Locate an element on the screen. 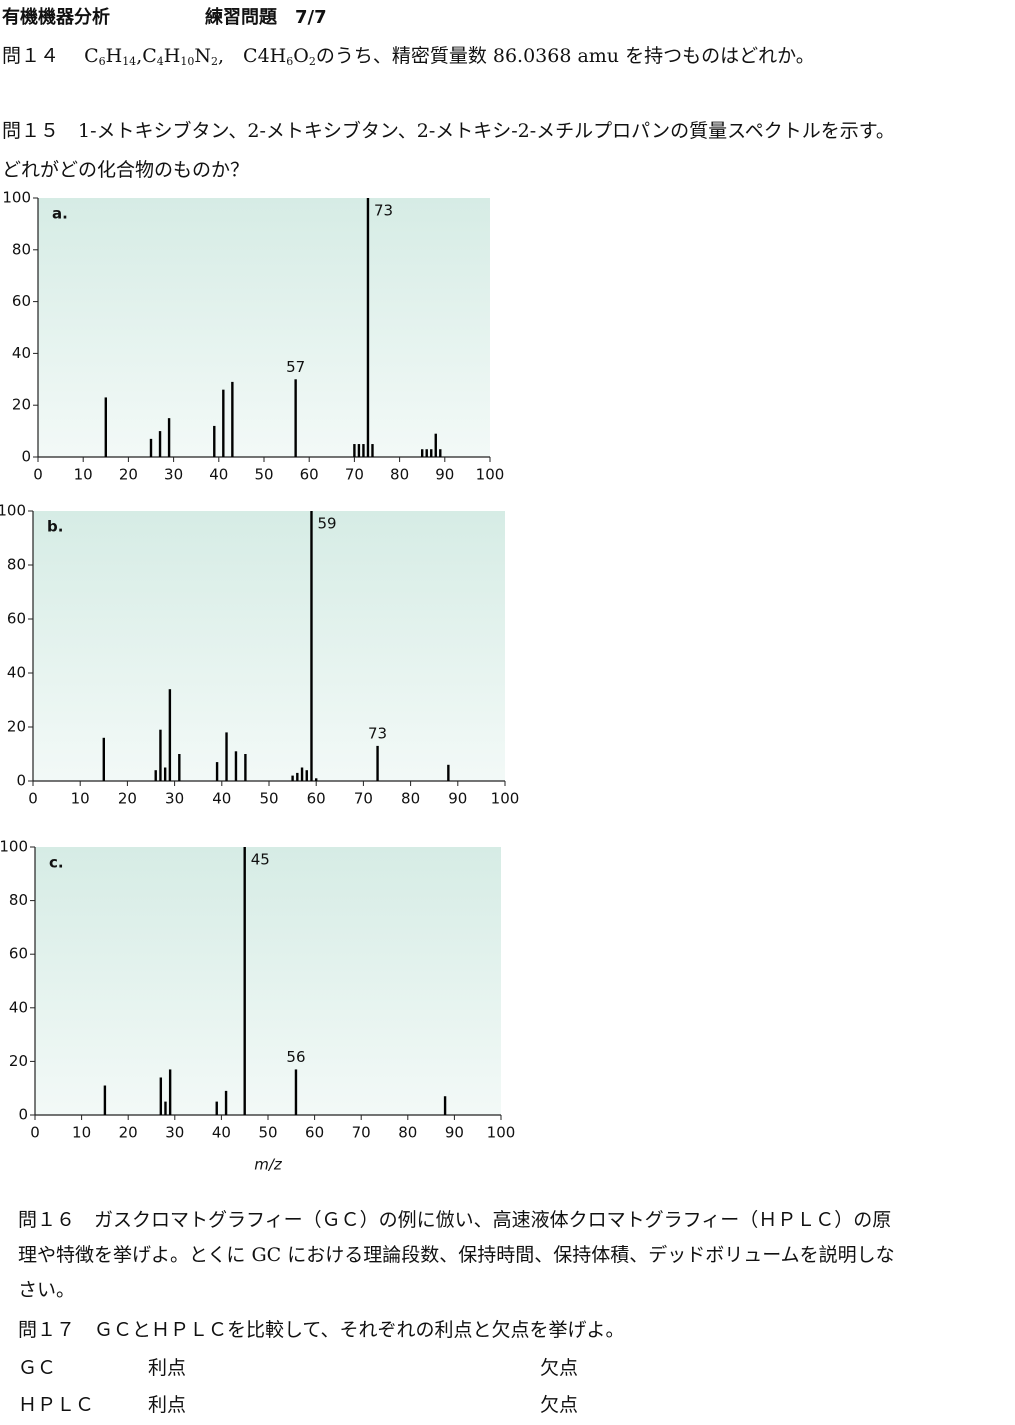 Image resolution: width=1015 pixels, height=1425 pixels. disadvantage: 欠点 is located at coordinates (559, 1368).